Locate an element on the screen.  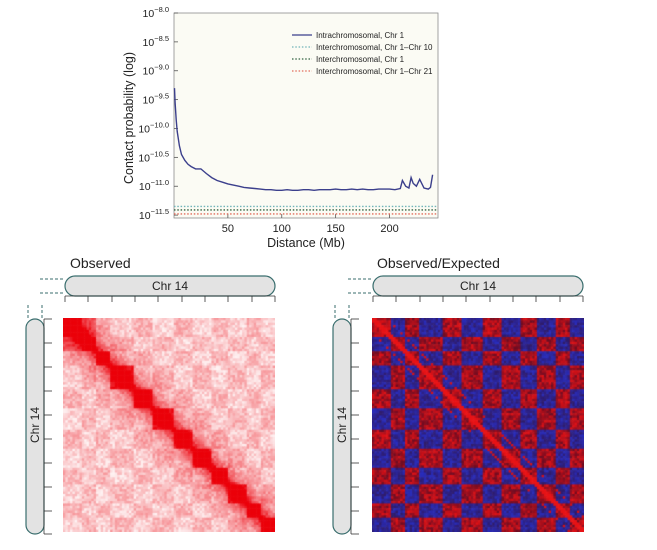
x-tick-label: 50 is located at coordinates (228, 229).